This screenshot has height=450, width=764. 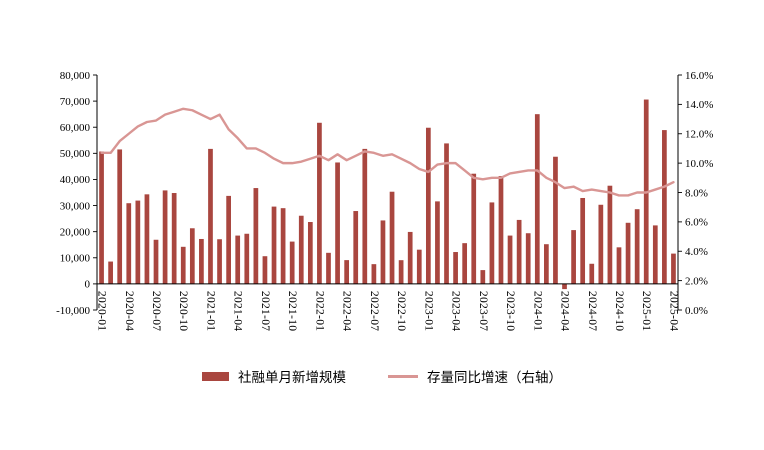 What do you see at coordinates (646, 311) in the screenshot?
I see `x-axis-tick-label: 2025-01` at bounding box center [646, 311].